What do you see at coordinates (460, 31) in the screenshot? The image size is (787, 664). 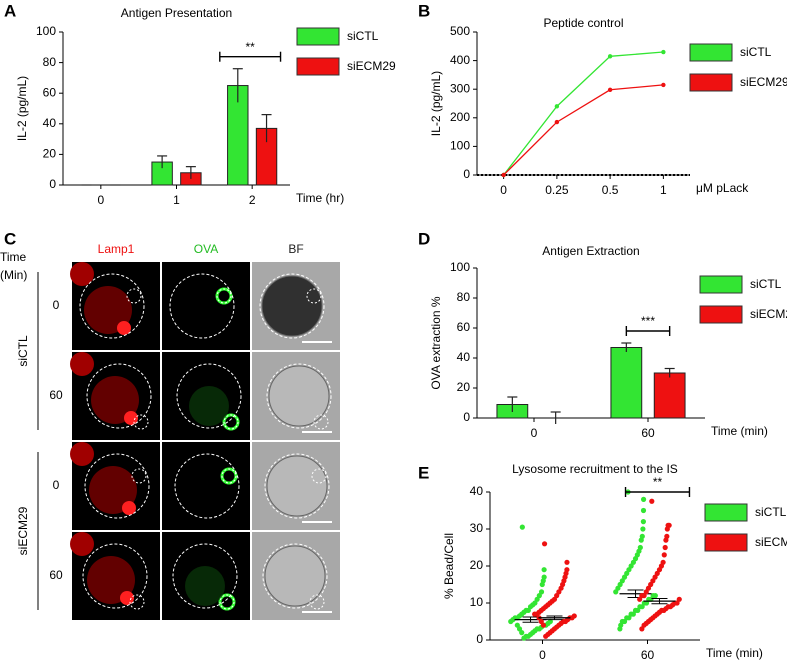 I see `y-tick-label: 500` at bounding box center [460, 31].